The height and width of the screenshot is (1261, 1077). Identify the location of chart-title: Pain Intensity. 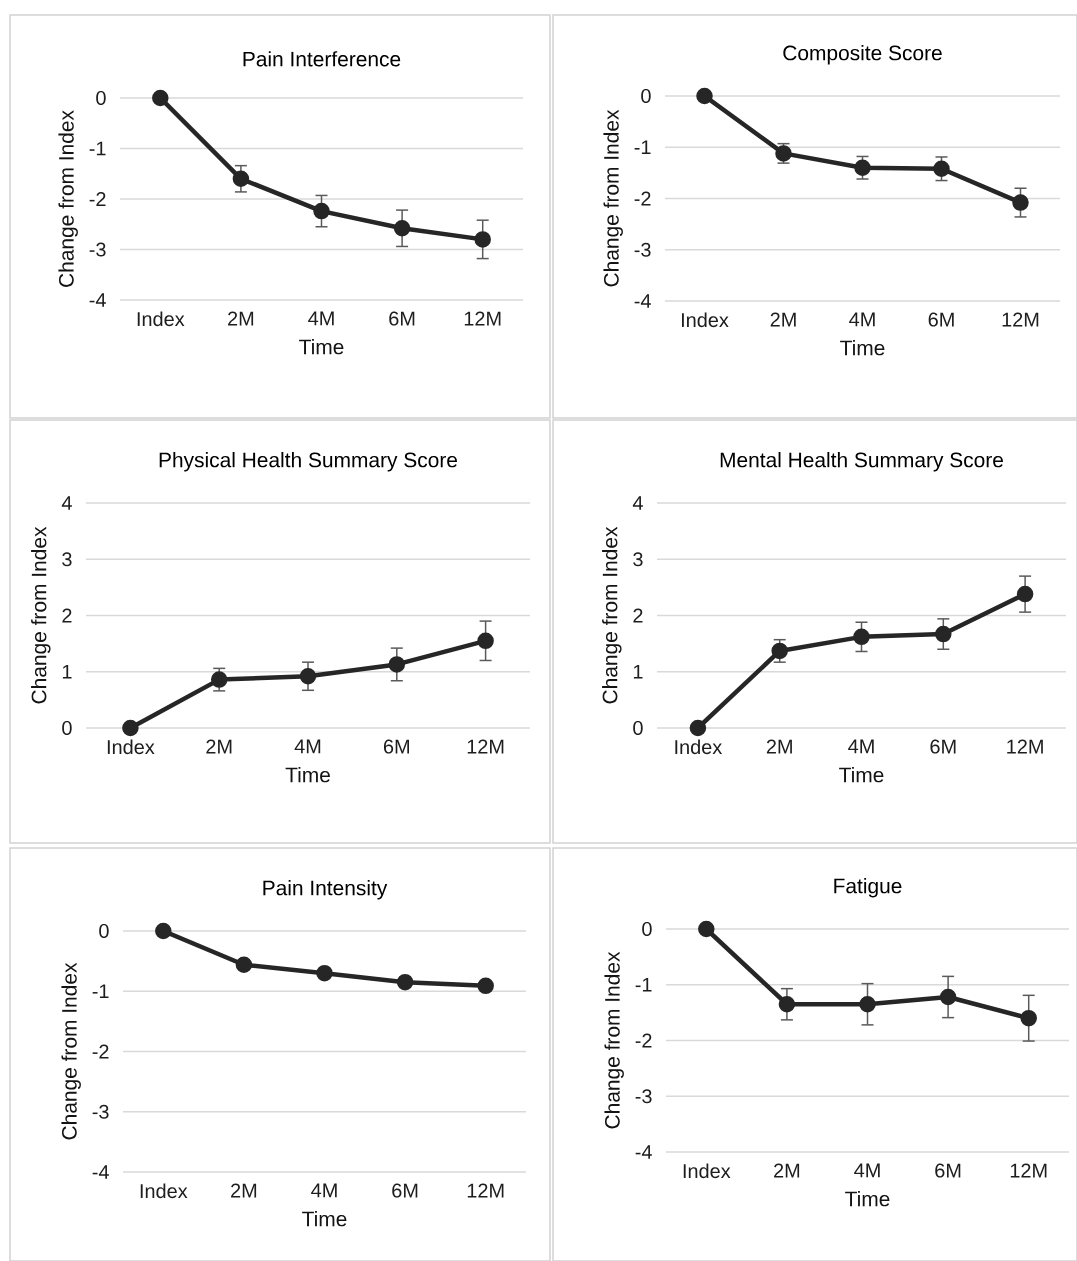
(325, 890).